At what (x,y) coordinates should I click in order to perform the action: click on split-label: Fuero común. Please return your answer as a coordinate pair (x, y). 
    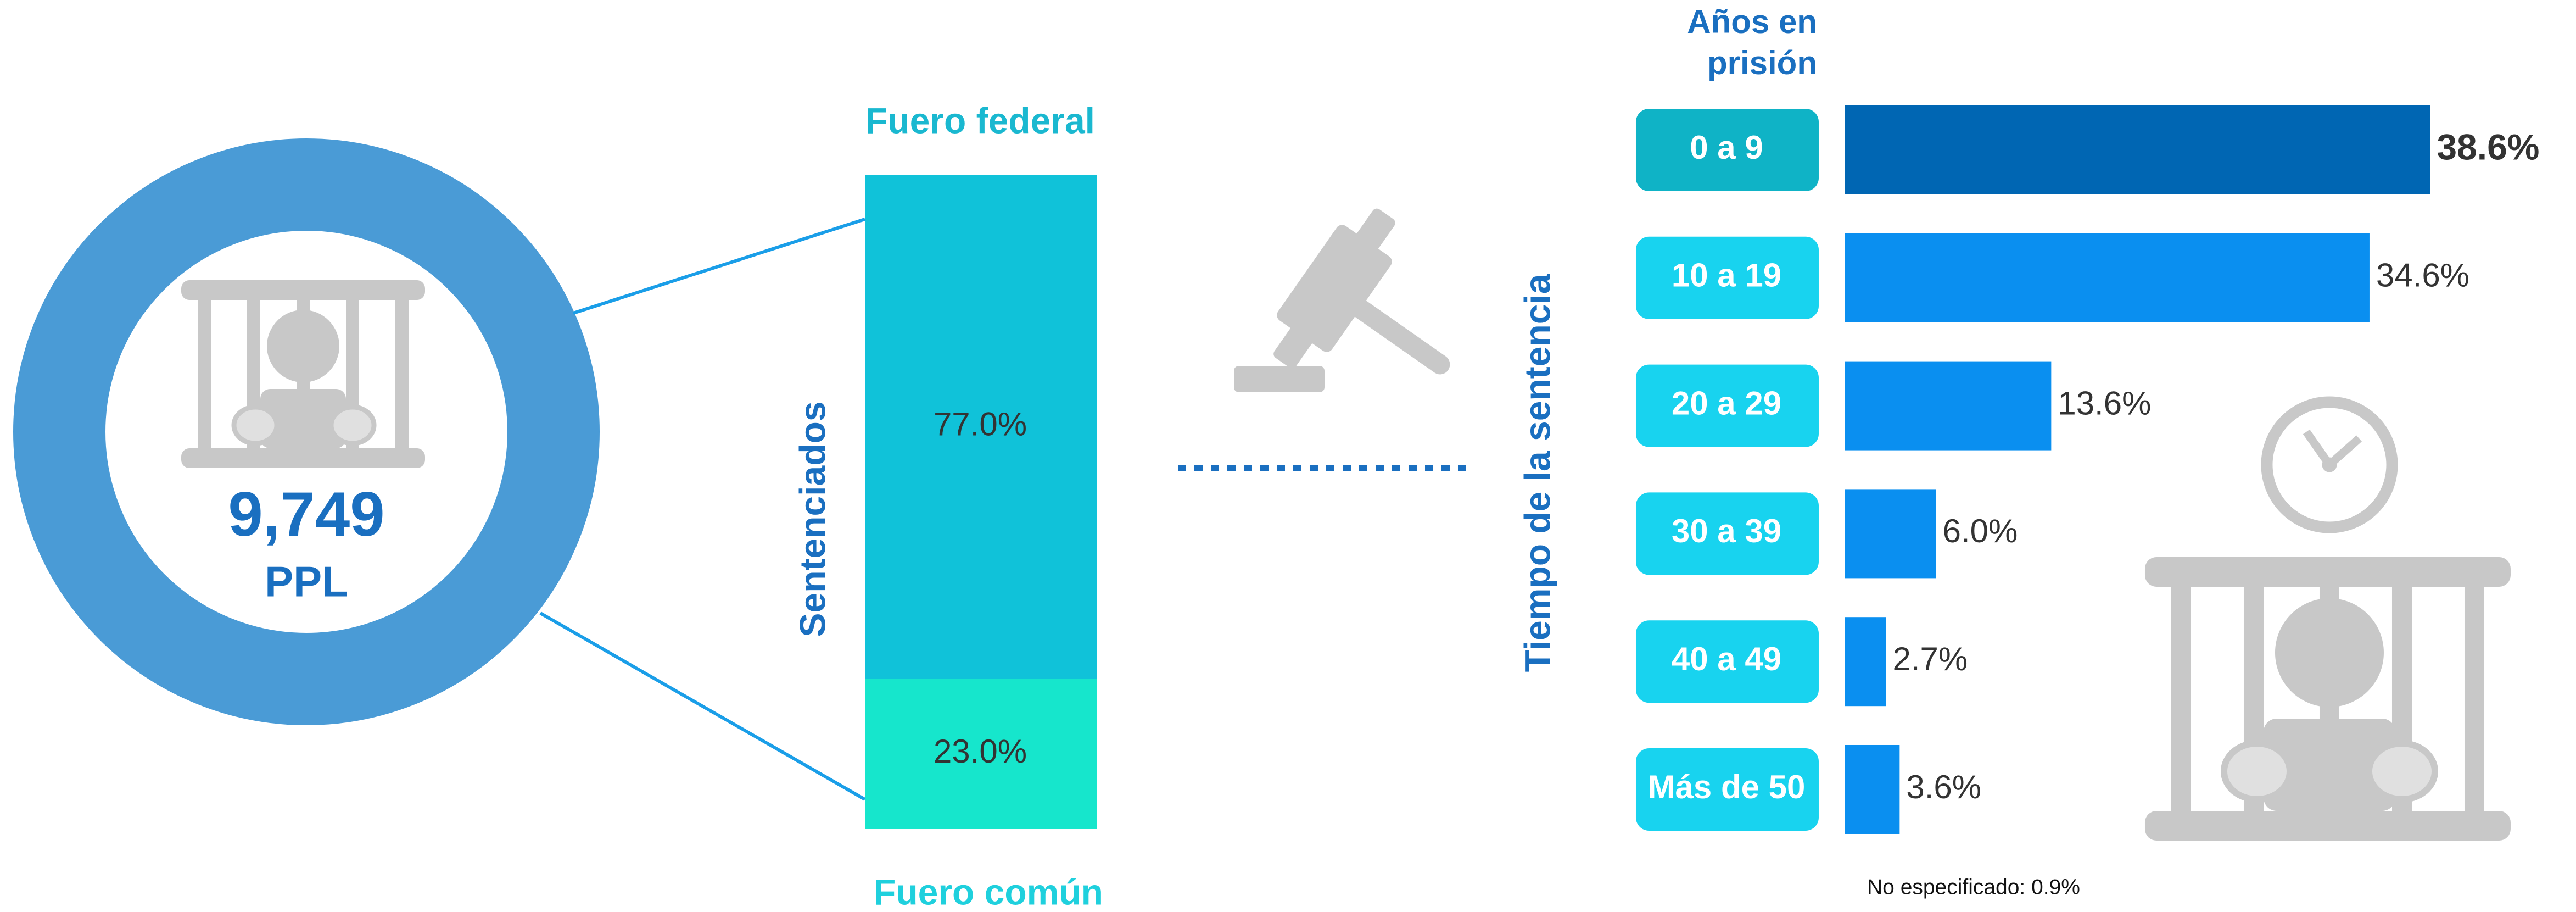
    Looking at the image, I should click on (989, 890).